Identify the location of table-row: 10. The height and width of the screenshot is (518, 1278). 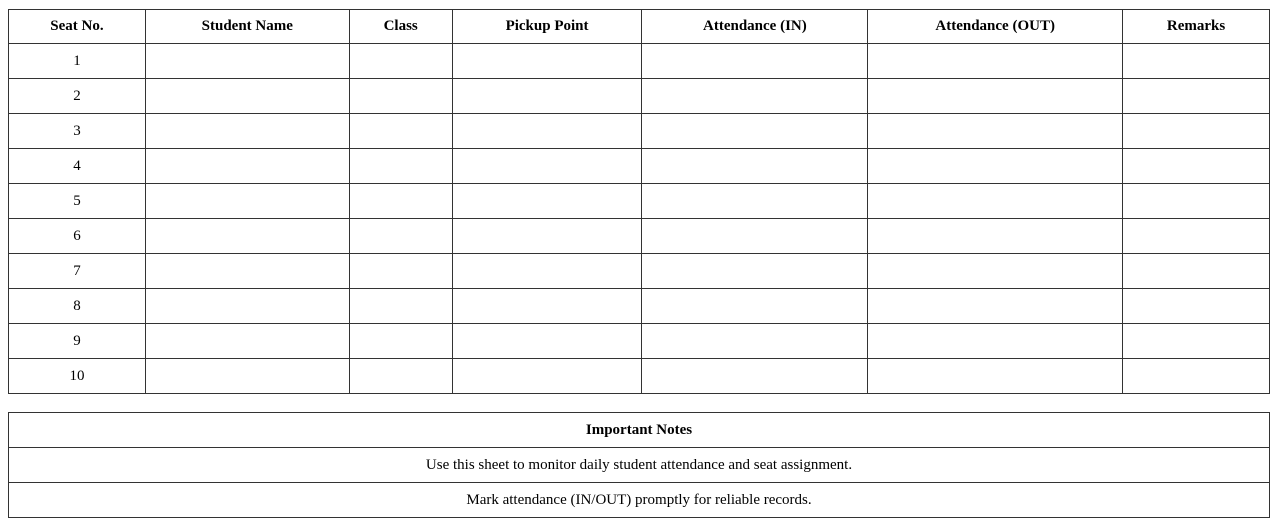
(639, 376).